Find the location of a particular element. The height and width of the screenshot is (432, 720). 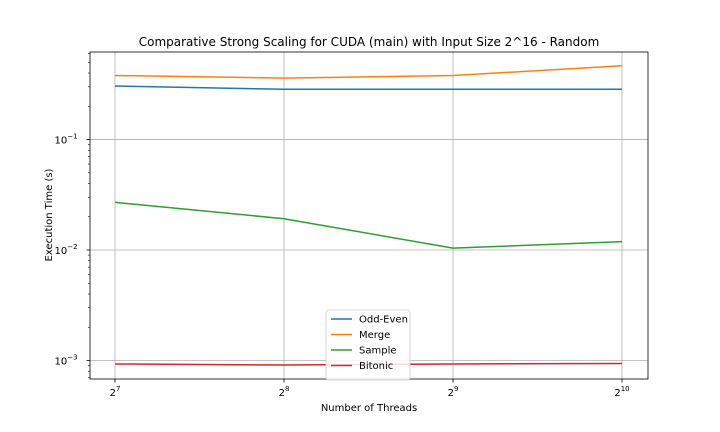

legend-label: Merge is located at coordinates (374, 335).